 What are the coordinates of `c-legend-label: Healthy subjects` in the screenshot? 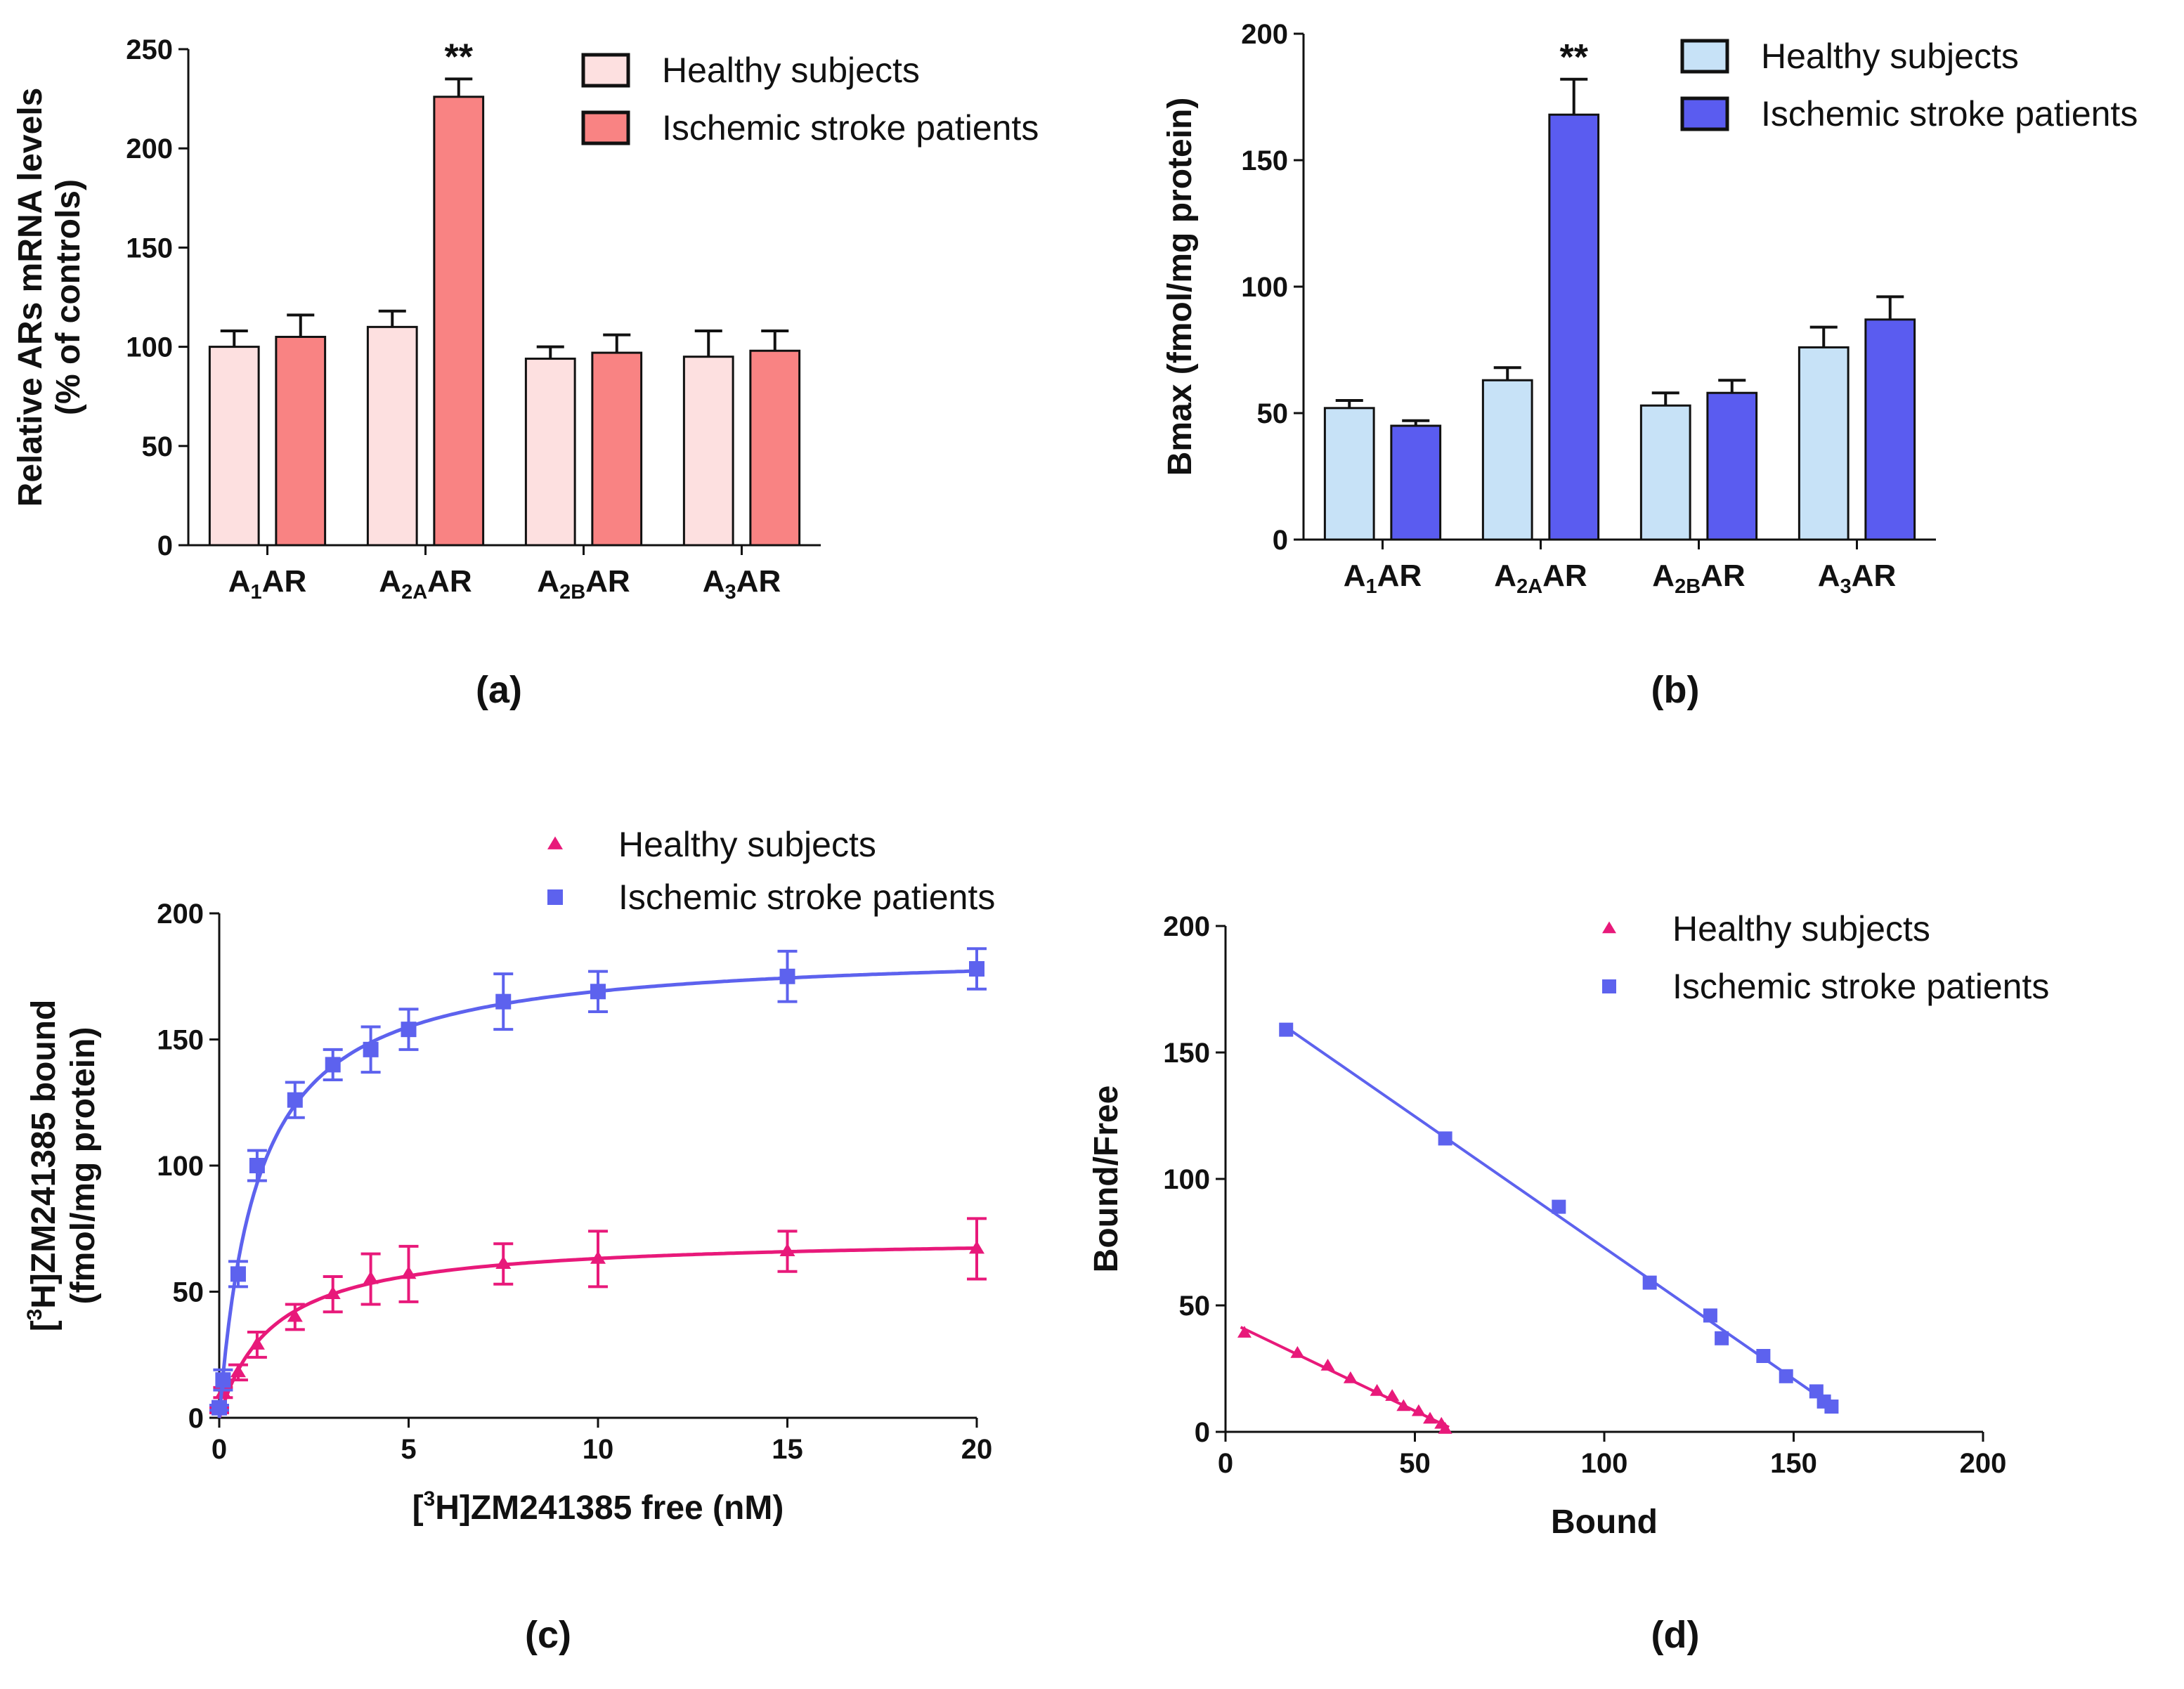 It's located at (747, 844).